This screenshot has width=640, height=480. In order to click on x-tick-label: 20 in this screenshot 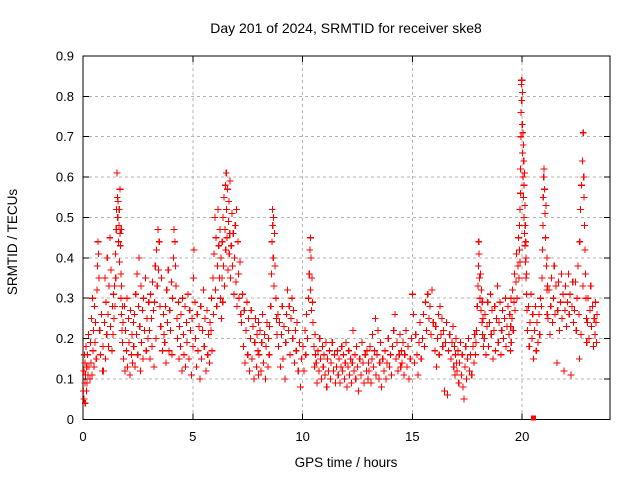, I will do `click(522, 436)`.